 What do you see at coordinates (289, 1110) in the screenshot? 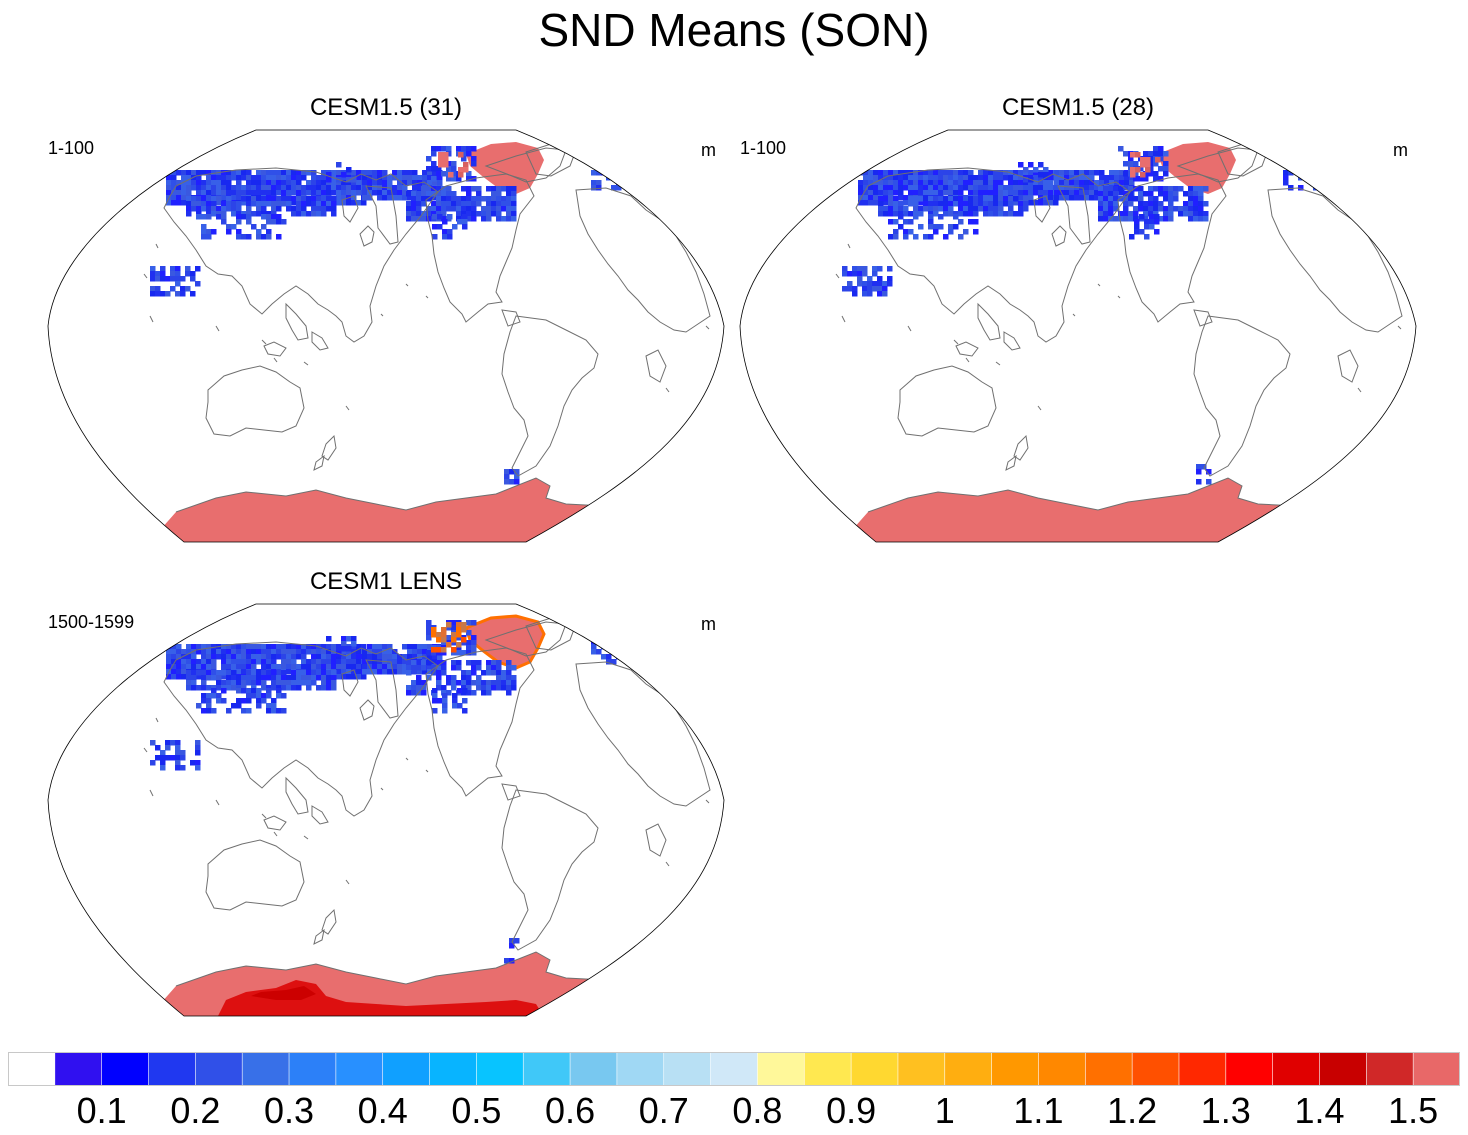
I see `colorbar-tick-label: 0.3` at bounding box center [289, 1110].